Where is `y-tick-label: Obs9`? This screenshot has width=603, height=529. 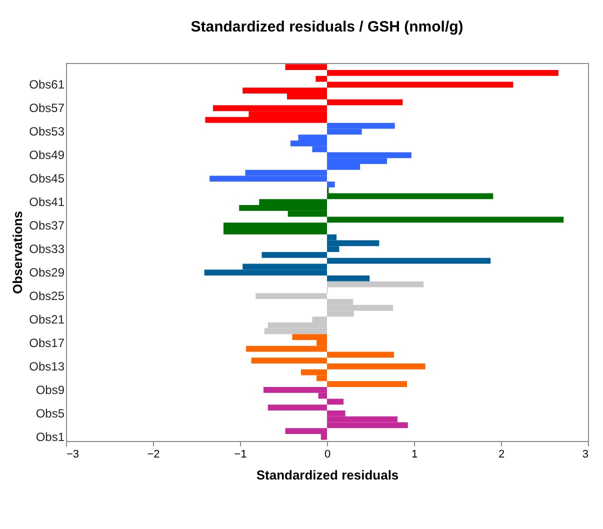 y-tick-label: Obs9 is located at coordinates (50, 389).